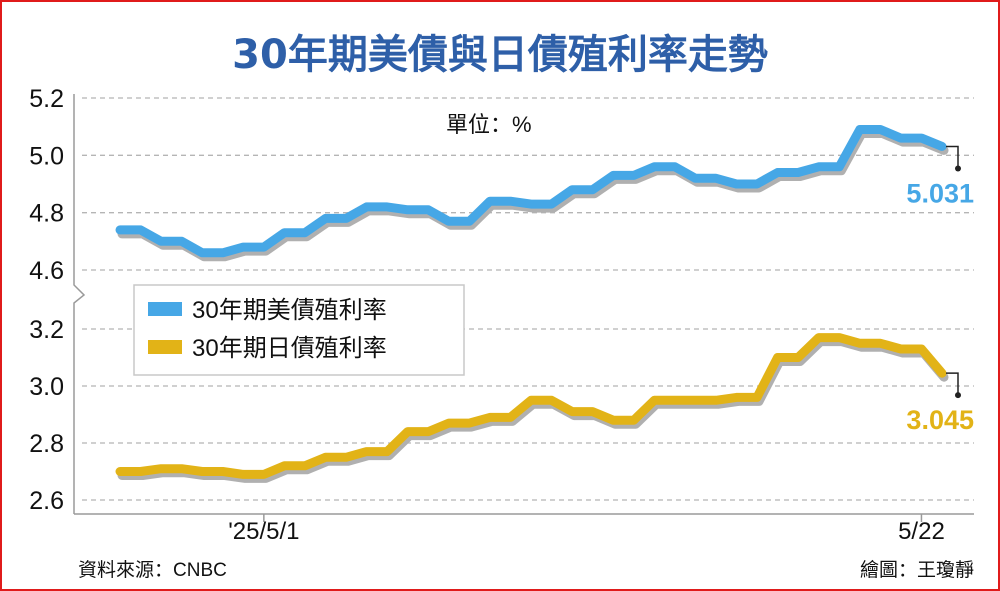 Image resolution: width=1000 pixels, height=591 pixels. Describe the element at coordinates (289, 310) in the screenshot. I see `legend-label-us: 30年期美債殖利率` at that location.